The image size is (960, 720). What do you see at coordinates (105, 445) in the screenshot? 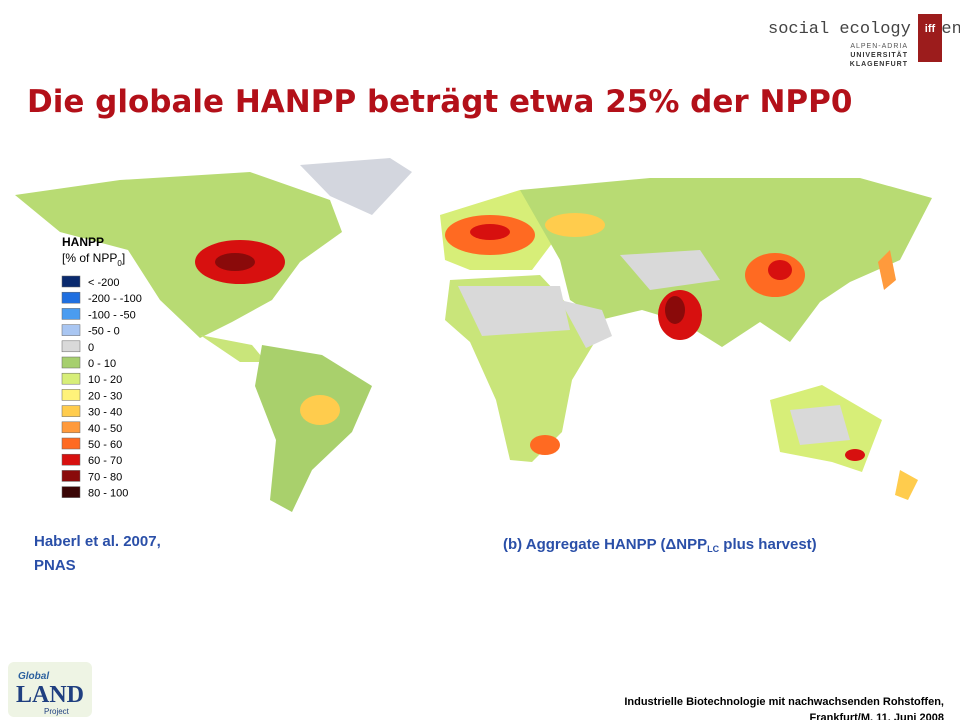
I see `legend-label: 50 - 60` at bounding box center [105, 445].